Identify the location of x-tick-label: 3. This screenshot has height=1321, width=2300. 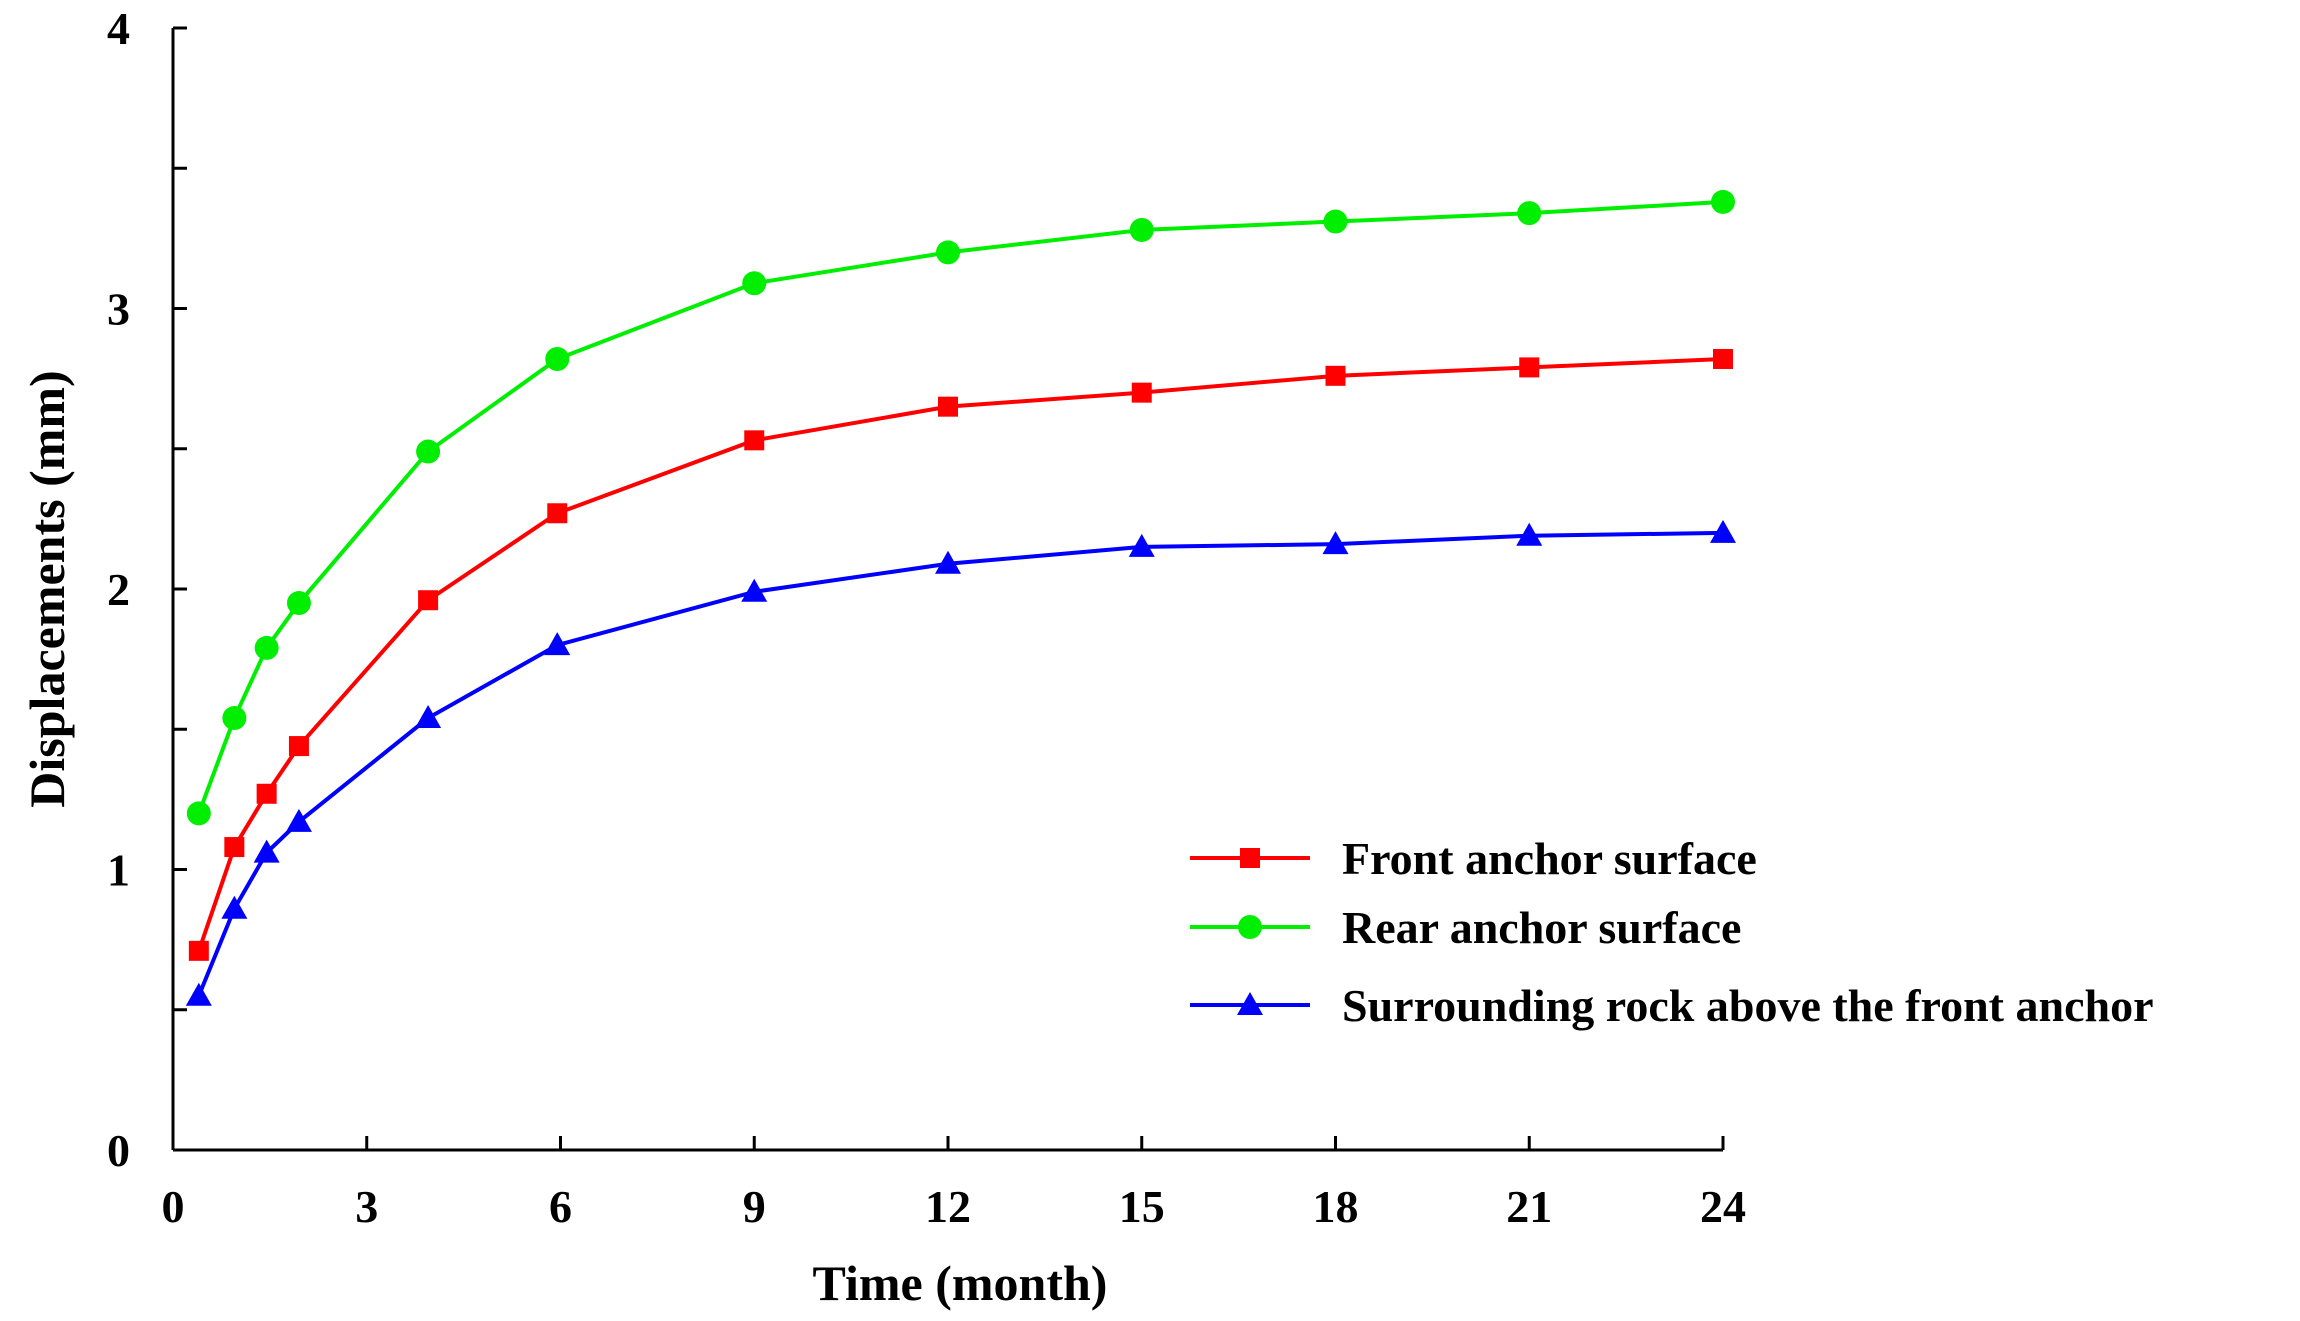
(366, 1206).